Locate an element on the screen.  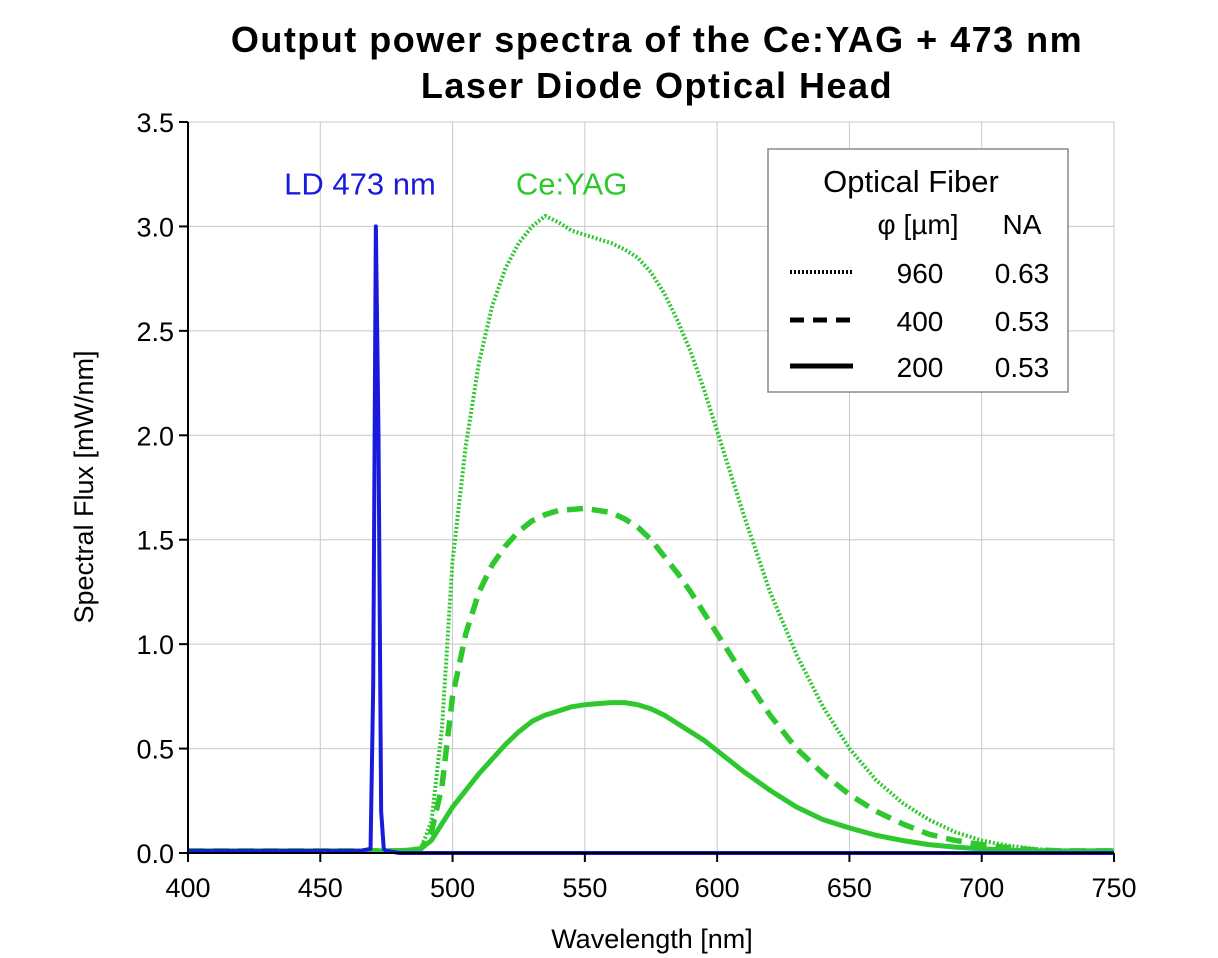
x-axis-label: Wavelength [nm] is located at coordinates (652, 939).